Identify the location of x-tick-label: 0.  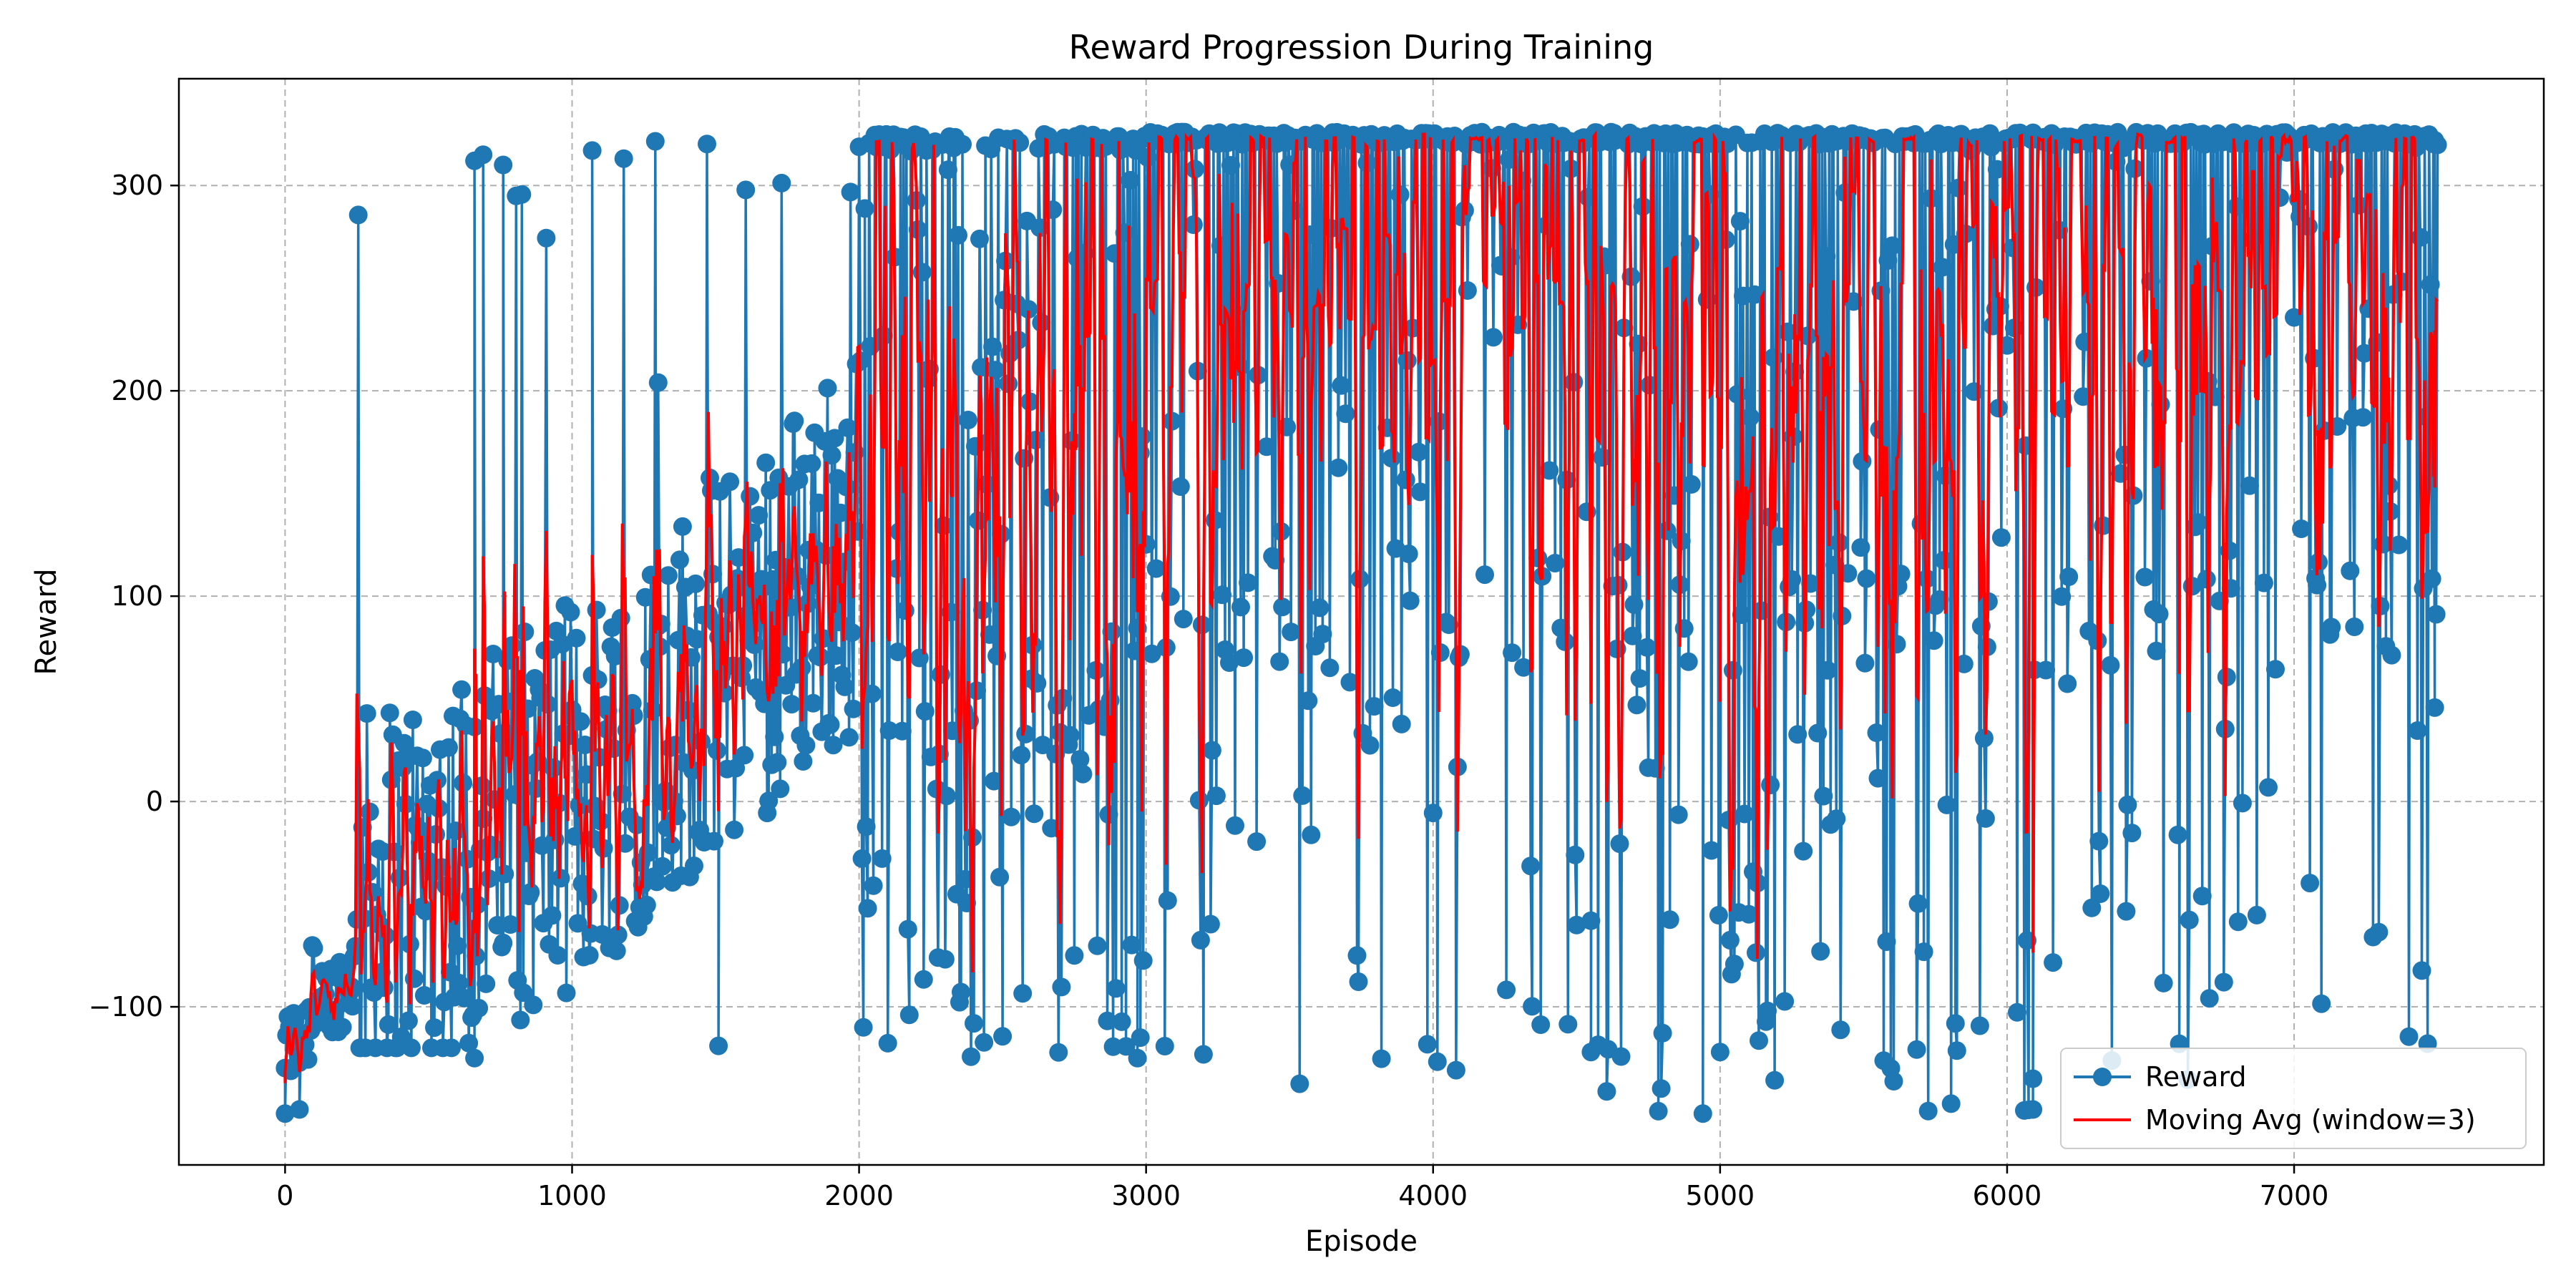
(284, 1195).